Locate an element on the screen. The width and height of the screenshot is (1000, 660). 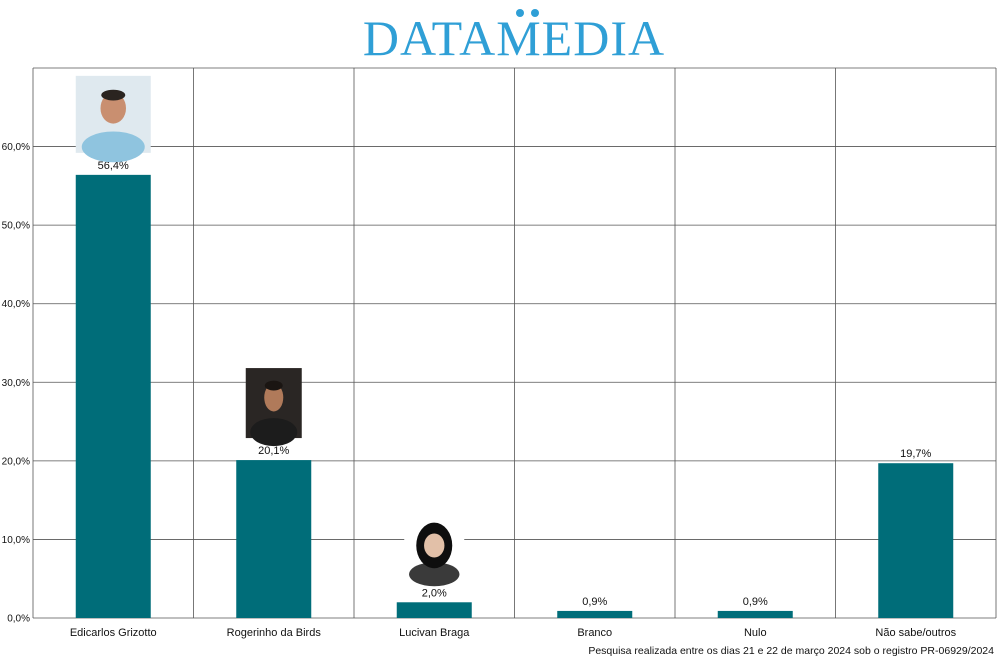
y-tick-label: 30,0% is located at coordinates (16, 383).